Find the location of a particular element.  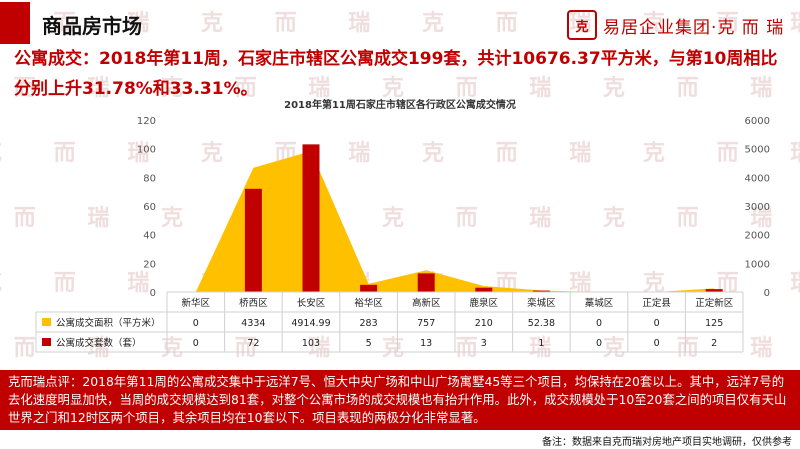

legend-label: 公寓成交套数（套） is located at coordinates (99, 343).